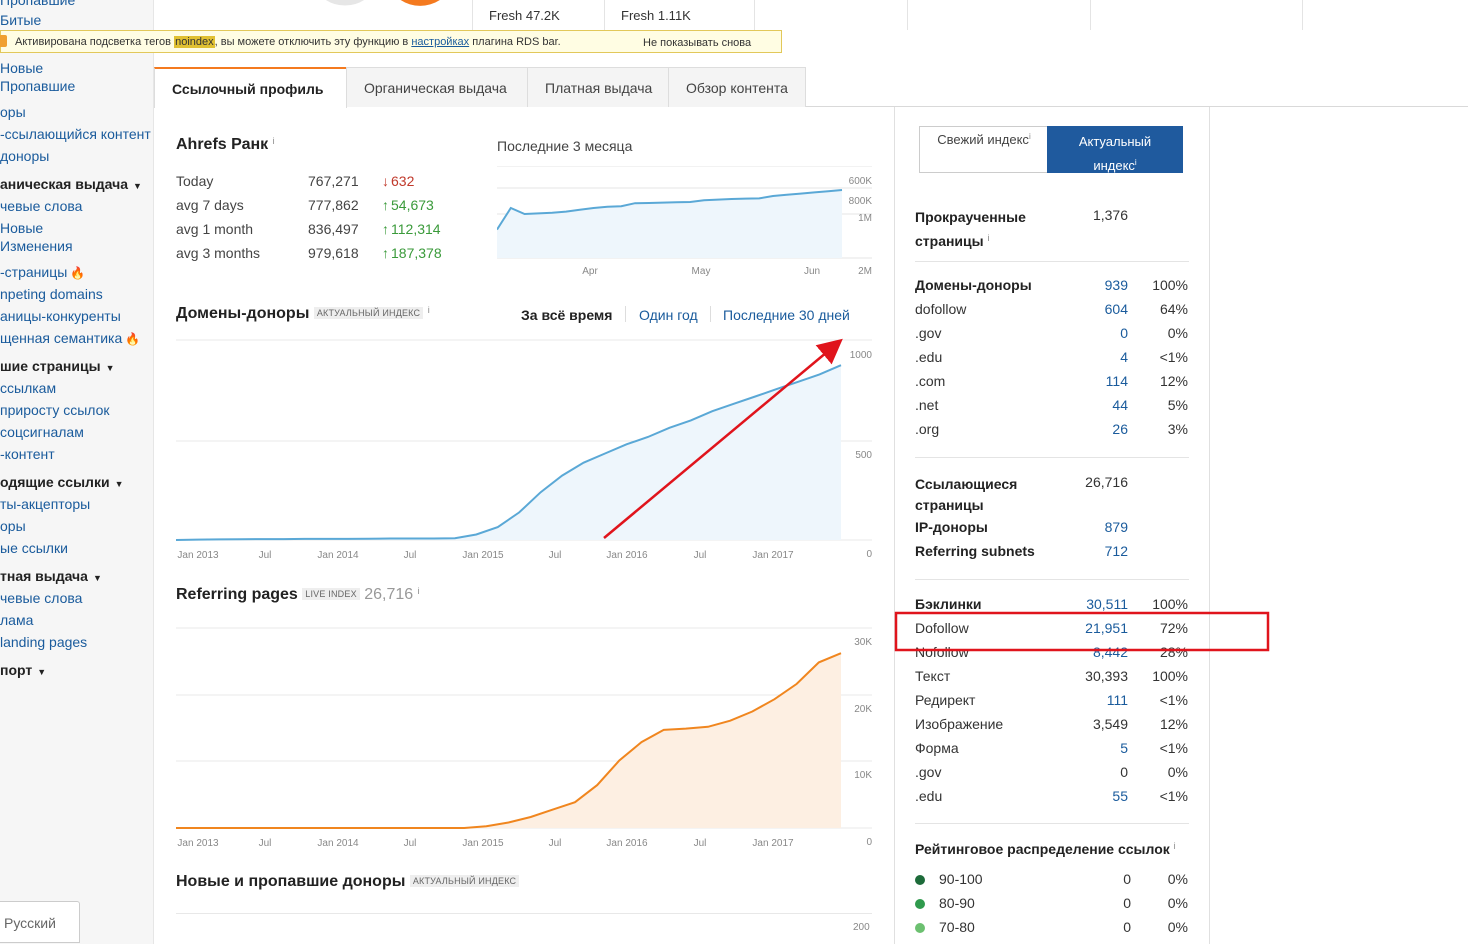 The image size is (1468, 944). I want to click on sidebar-item: ссылкам, so click(28, 388).